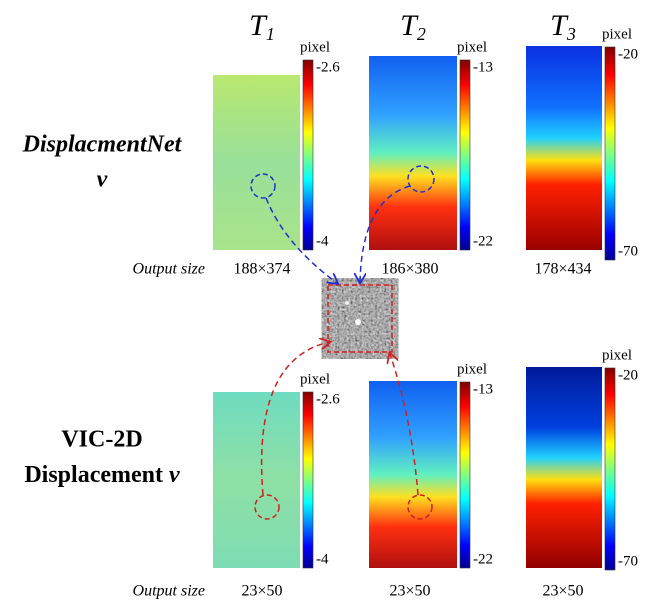 The image size is (660, 605). Describe the element at coordinates (562, 269) in the screenshot. I see `output-size: 178×434` at that location.